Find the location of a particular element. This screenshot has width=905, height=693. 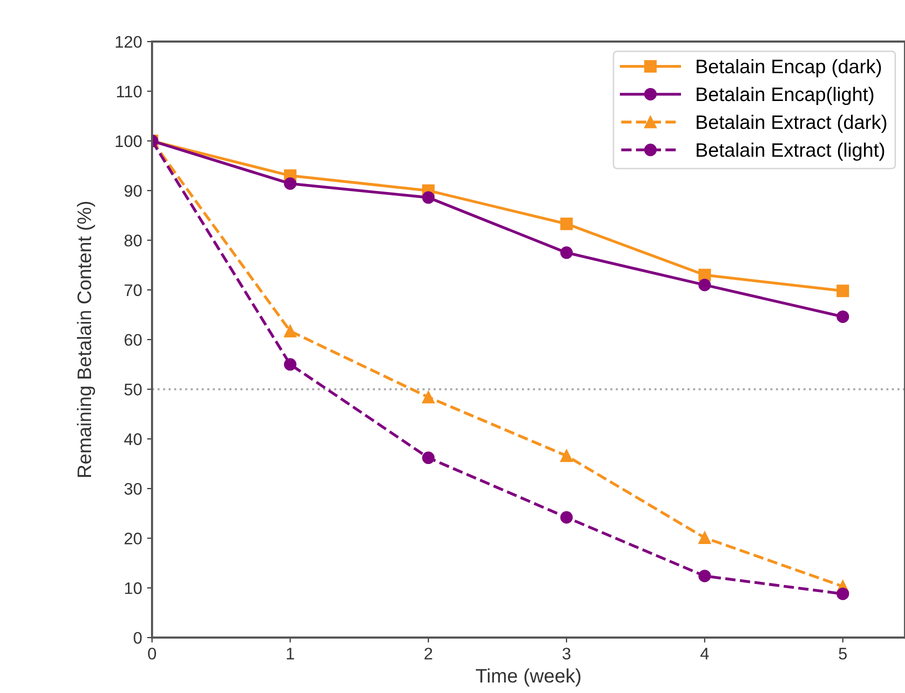

y-tick-label: 10 is located at coordinates (133, 588).